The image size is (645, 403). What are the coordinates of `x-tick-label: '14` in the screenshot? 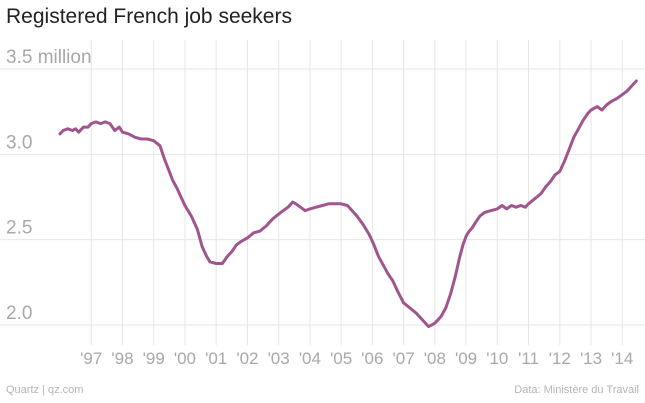 It's located at (622, 358).